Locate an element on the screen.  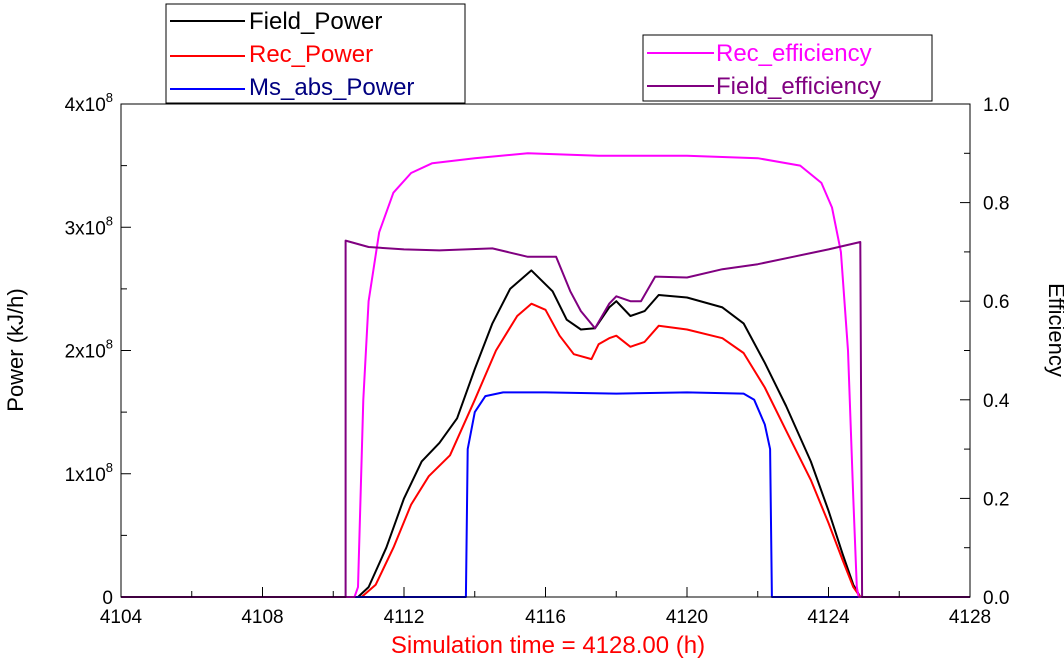
legend-right: Rec_efficiency Field_efficiency is located at coordinates (787, 68).